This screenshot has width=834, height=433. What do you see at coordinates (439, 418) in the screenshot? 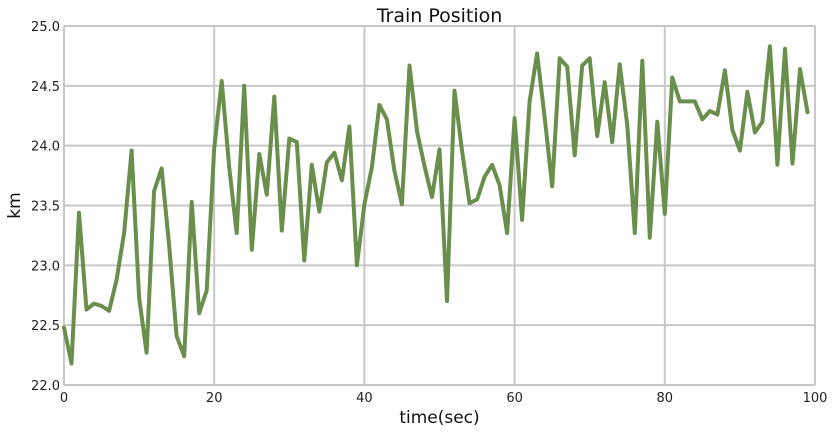
I see `x-axis-label: time(sec)` at bounding box center [439, 418].